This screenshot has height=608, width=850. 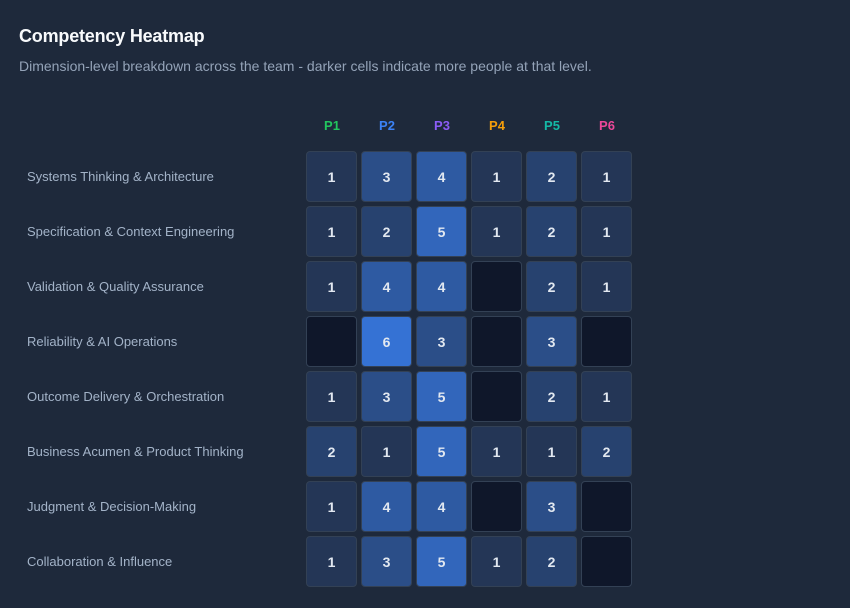 What do you see at coordinates (386, 341) in the screenshot?
I see `heatmap-cell: 6` at bounding box center [386, 341].